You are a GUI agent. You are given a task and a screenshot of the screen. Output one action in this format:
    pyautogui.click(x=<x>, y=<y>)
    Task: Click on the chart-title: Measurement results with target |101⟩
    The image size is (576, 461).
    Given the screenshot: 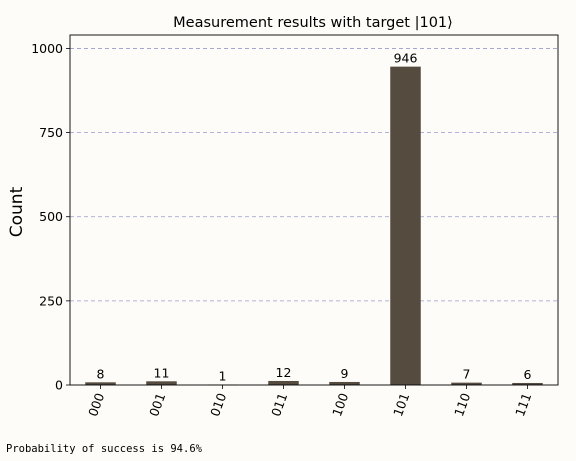 What is the action you would take?
    pyautogui.click(x=313, y=23)
    